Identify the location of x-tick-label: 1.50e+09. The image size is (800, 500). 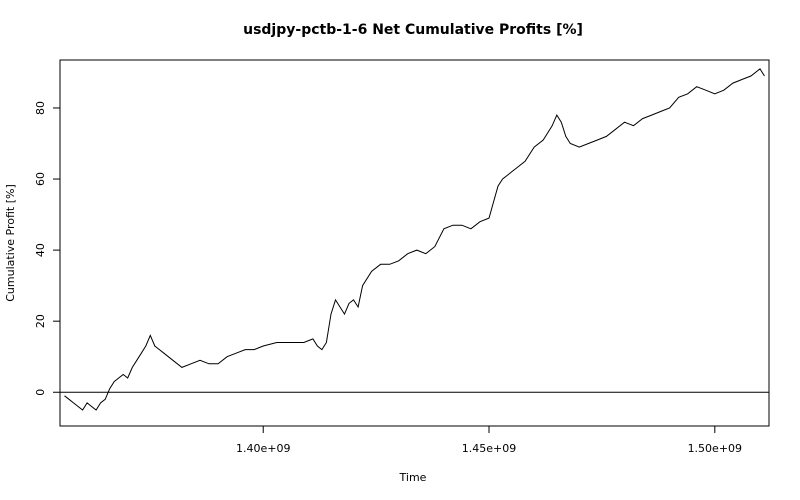
(715, 448).